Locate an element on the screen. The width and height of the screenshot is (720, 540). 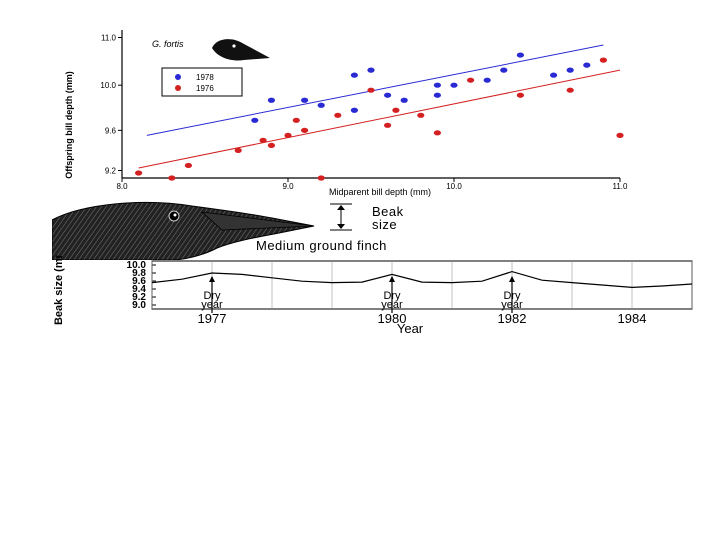
scatter-xtick-label: 10.0 is located at coordinates (454, 186).